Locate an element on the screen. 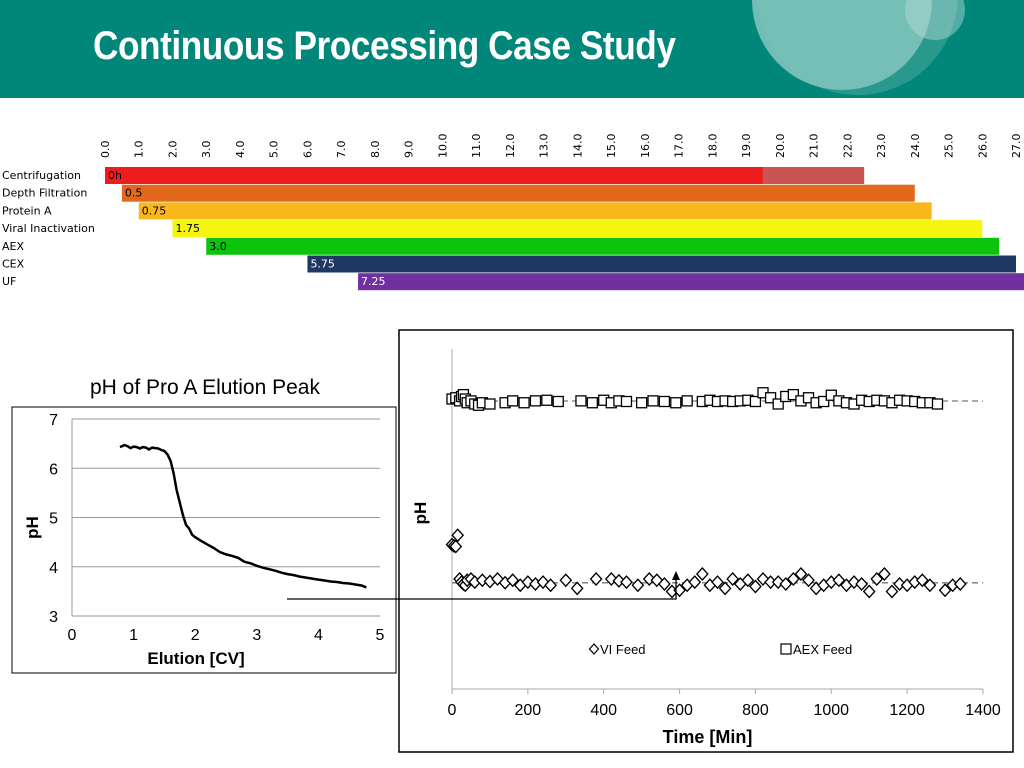 The width and height of the screenshot is (1024, 768). gantt-x-tick: 5.0 is located at coordinates (274, 150).